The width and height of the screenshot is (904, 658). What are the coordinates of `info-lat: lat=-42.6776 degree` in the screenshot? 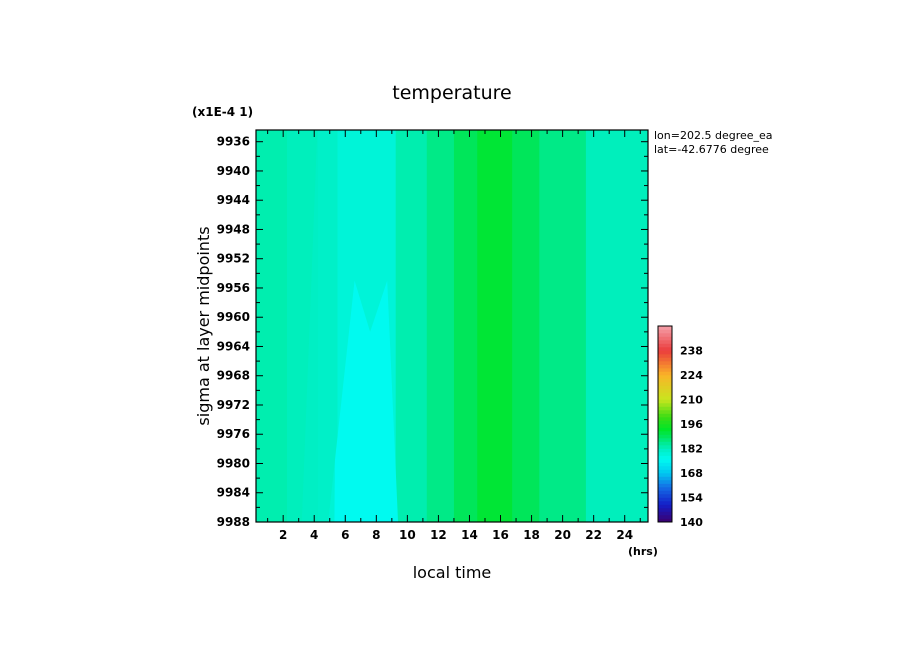 It's located at (711, 149).